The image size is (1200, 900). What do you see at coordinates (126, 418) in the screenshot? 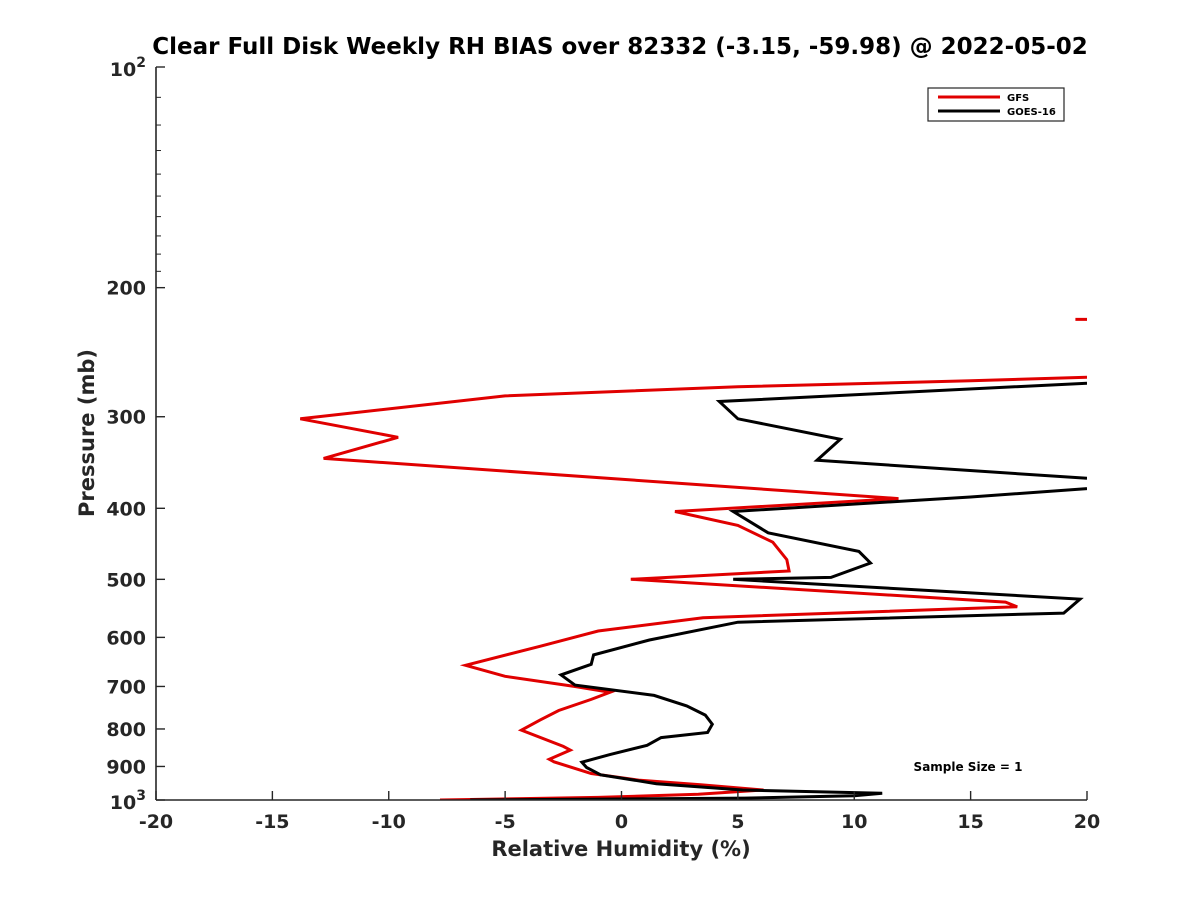
I see `y-tick-label: 300` at bounding box center [126, 418].